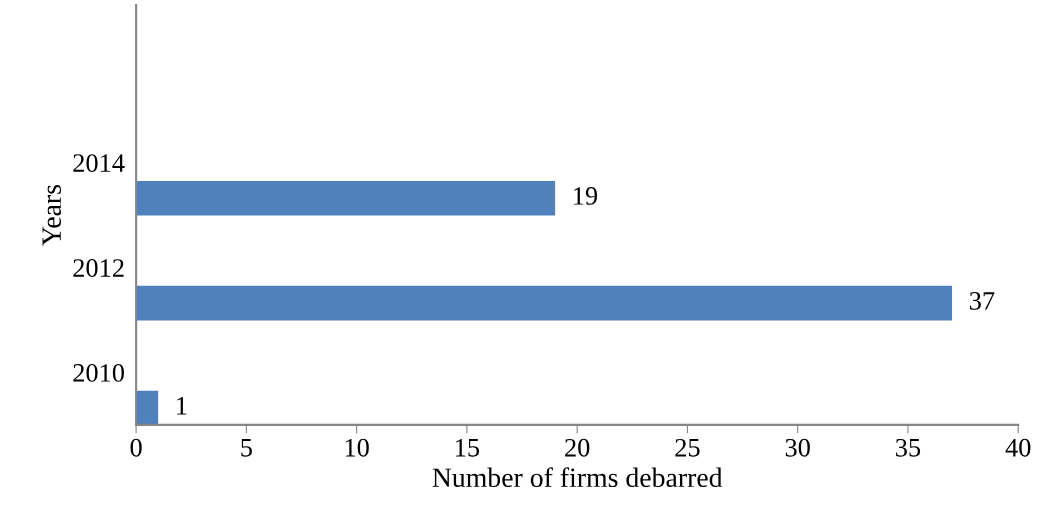 This screenshot has height=515, width=1039. What do you see at coordinates (797, 447) in the screenshot?
I see `x-tick-label: 30` at bounding box center [797, 447].